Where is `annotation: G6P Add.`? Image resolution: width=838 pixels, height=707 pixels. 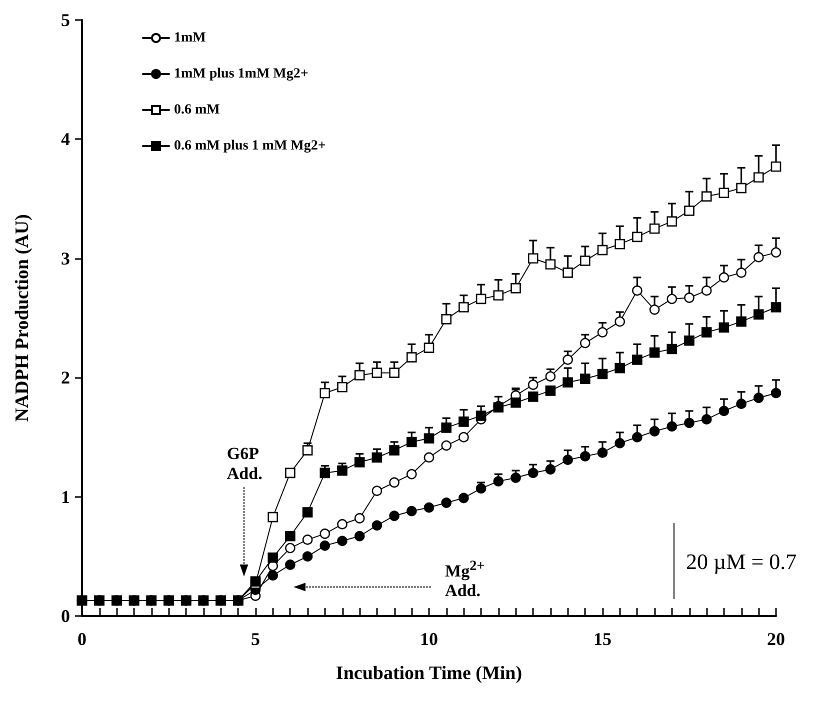 annotation: G6P Add. is located at coordinates (244, 464).